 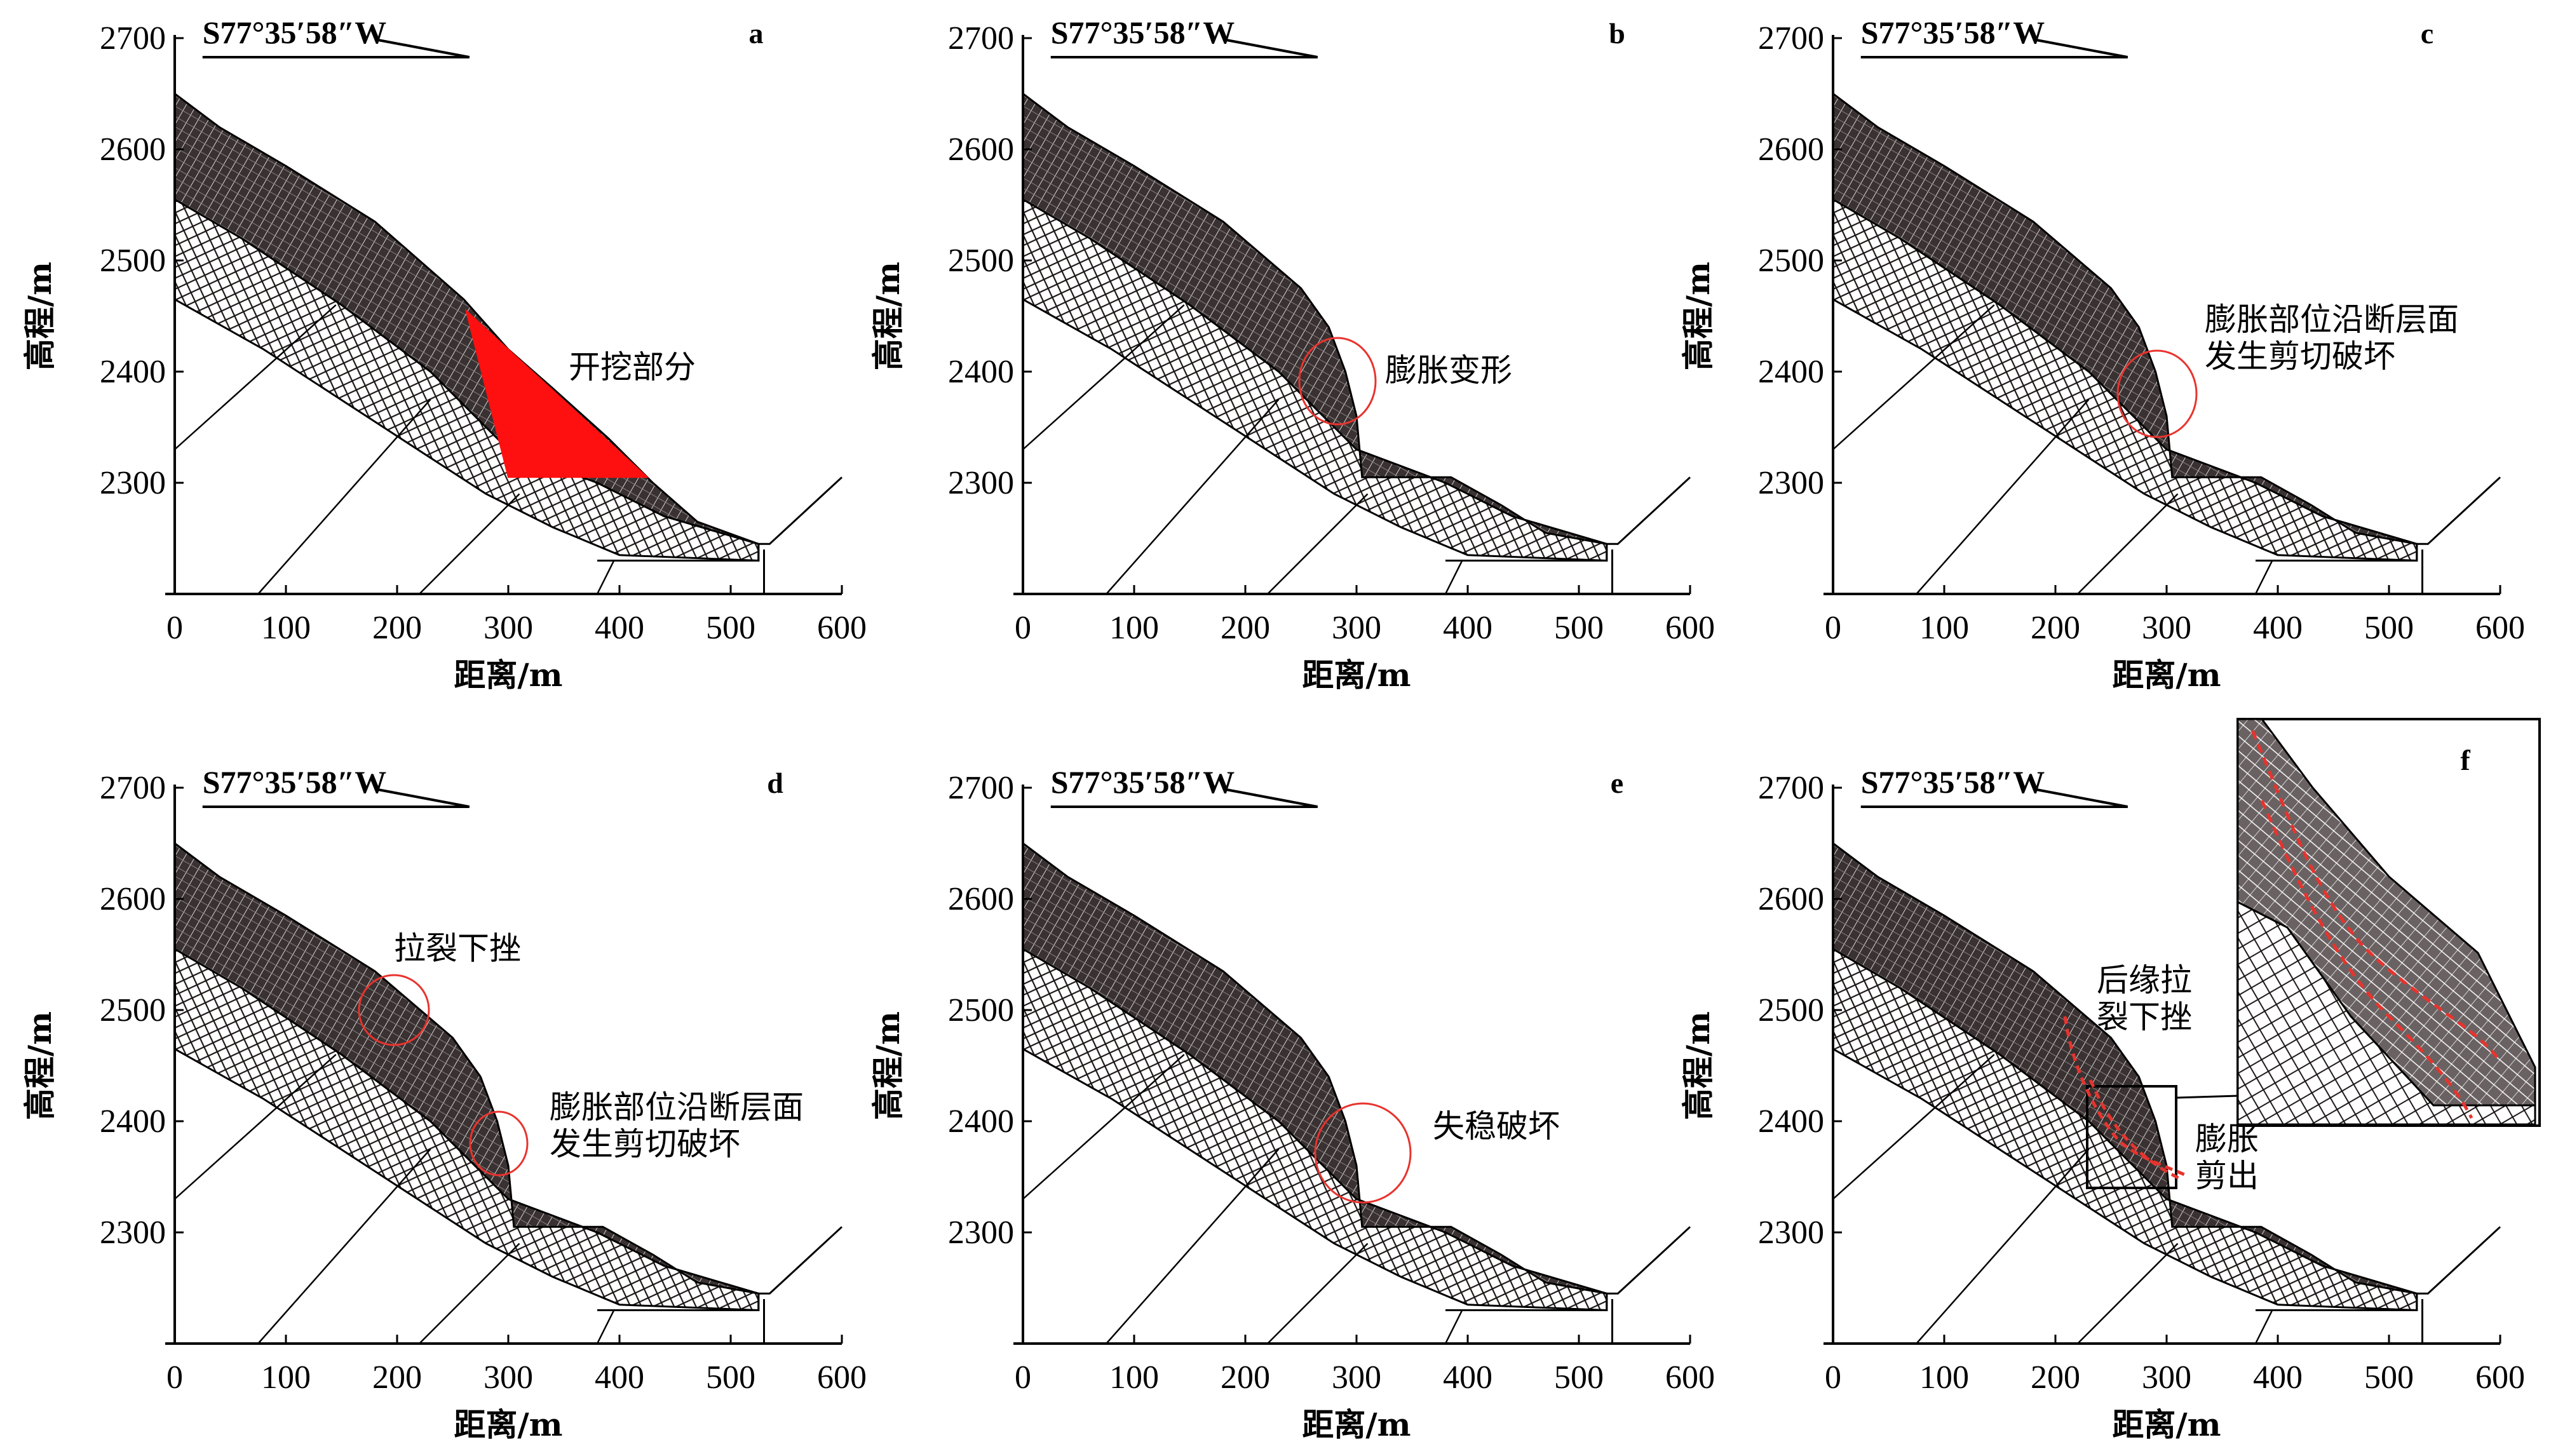 What do you see at coordinates (2227, 1139) in the screenshot?
I see `annotation-f-1: 膨胀` at bounding box center [2227, 1139].